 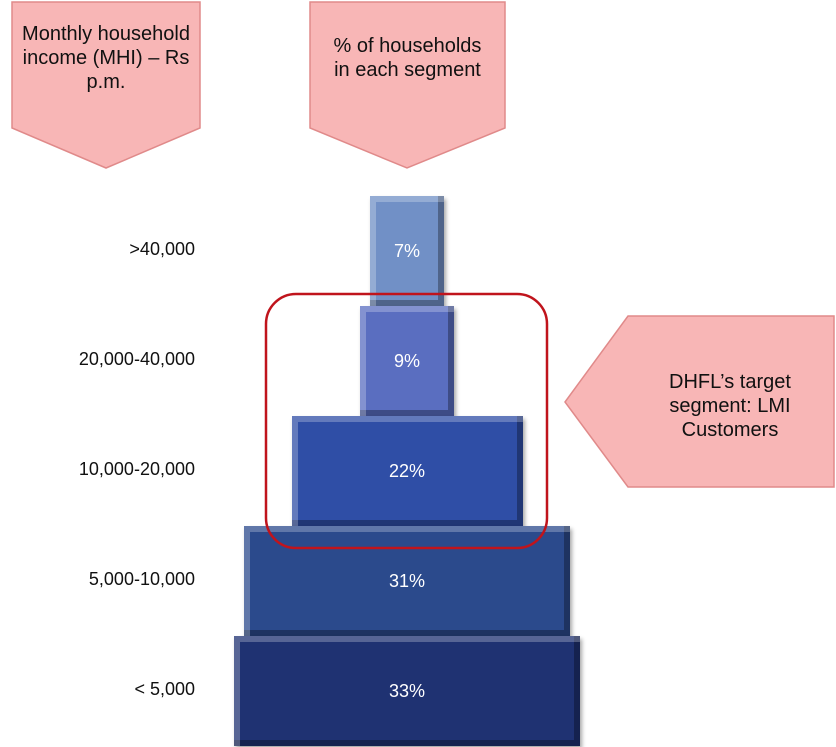 I want to click on header-right-shape, so click(x=407, y=85).